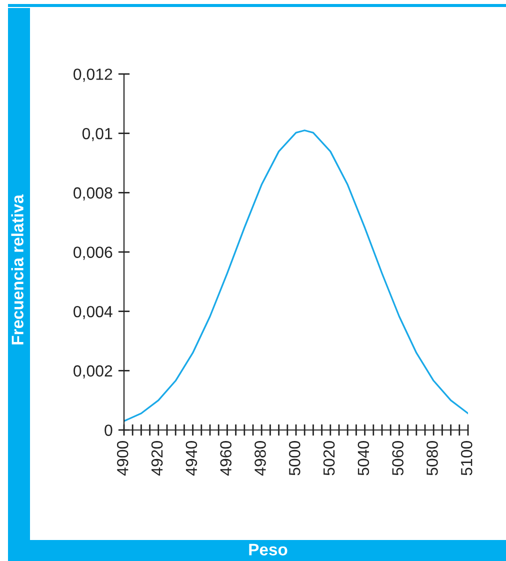 The height and width of the screenshot is (561, 506). Describe the element at coordinates (466, 458) in the screenshot. I see `x-tick-label: 5100` at that location.